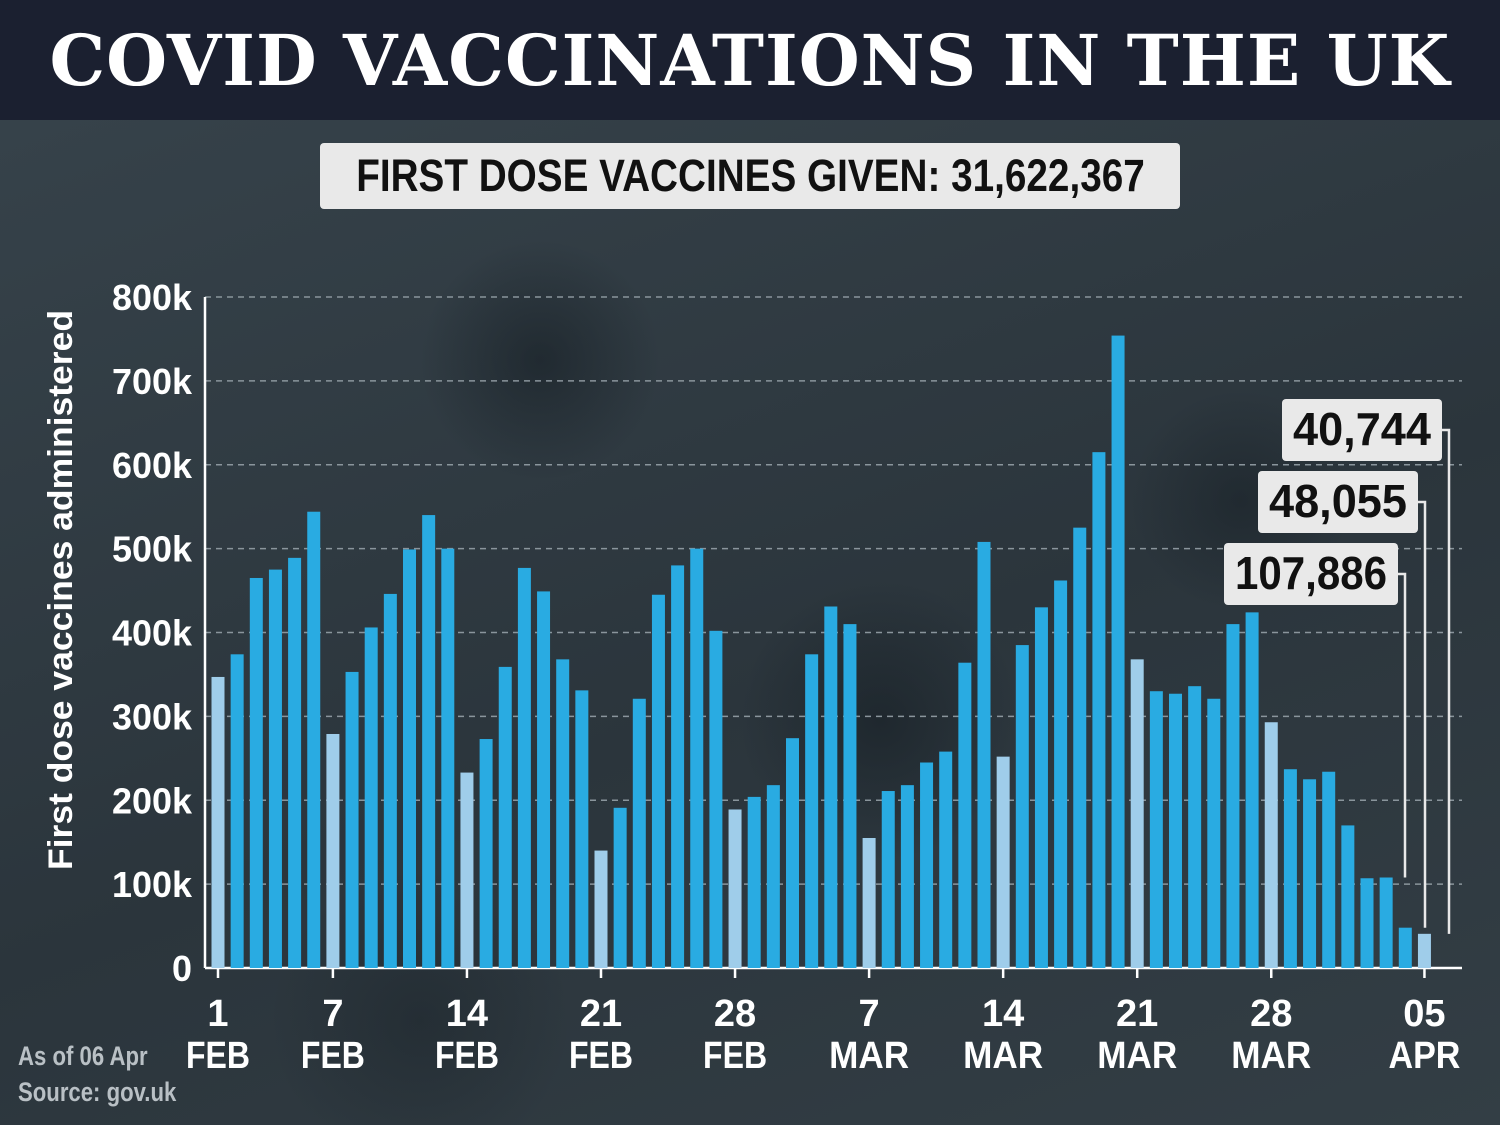  What do you see at coordinates (152, 549) in the screenshot?
I see `y-tick-label: 500k` at bounding box center [152, 549].